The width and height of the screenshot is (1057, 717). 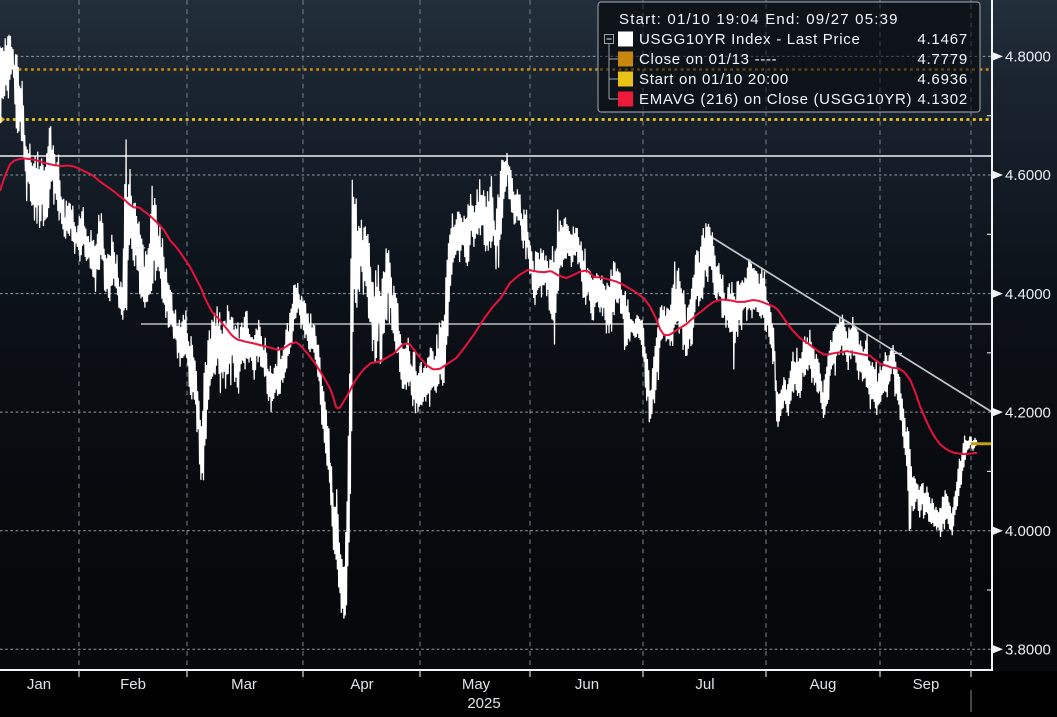 What do you see at coordinates (244, 684) in the screenshot?
I see `svg-text: Mar` at bounding box center [244, 684].